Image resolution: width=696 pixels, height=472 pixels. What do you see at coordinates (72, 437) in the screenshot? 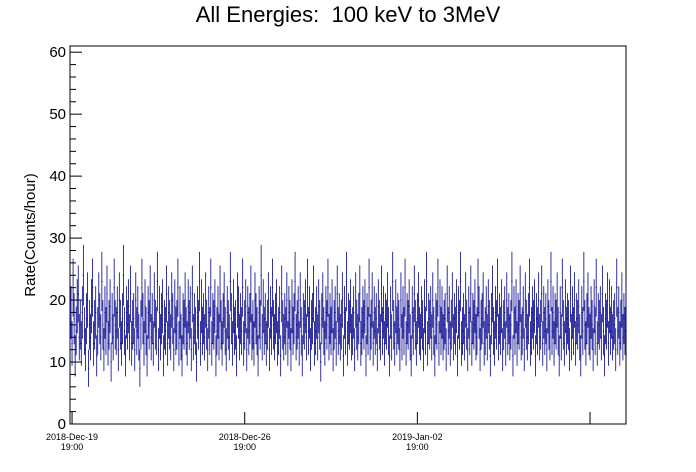
I see `x-tick-date-label: 2018-Dec-19` at bounding box center [72, 437].